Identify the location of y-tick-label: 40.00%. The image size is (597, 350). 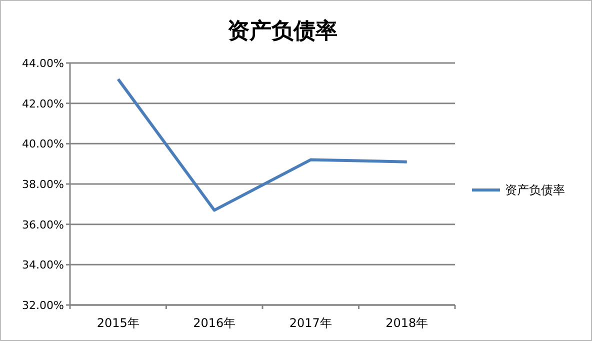
(43, 144).